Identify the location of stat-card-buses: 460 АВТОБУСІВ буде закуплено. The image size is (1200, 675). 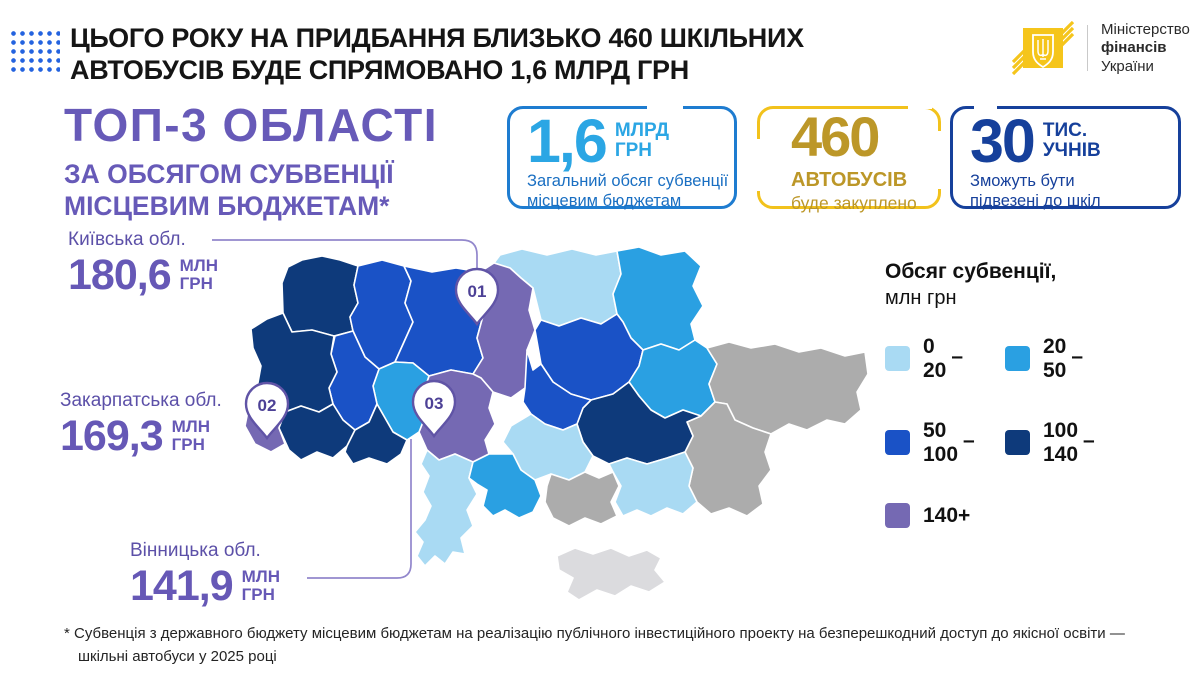
(849, 159).